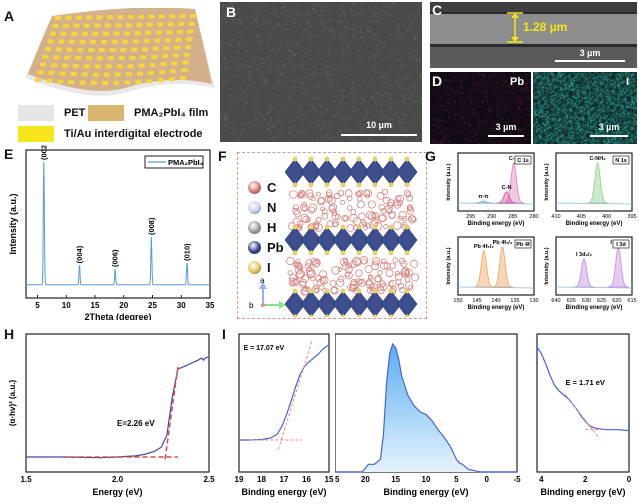  Describe the element at coordinates (507, 188) in the screenshot. I see `peak-label: C-N` at that location.